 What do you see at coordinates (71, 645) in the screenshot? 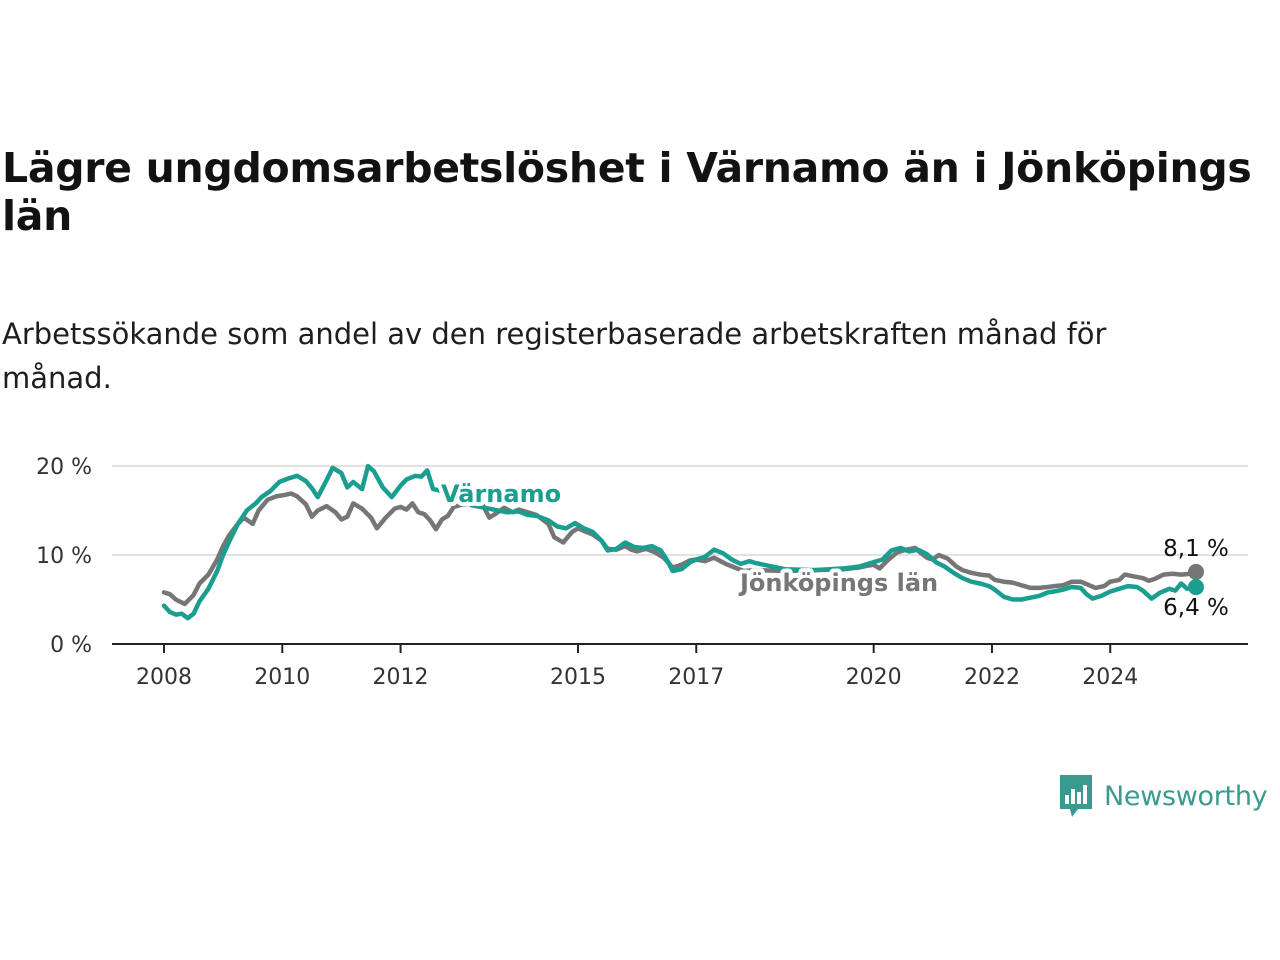
I see `y-tick-label: 0 %` at bounding box center [71, 645].